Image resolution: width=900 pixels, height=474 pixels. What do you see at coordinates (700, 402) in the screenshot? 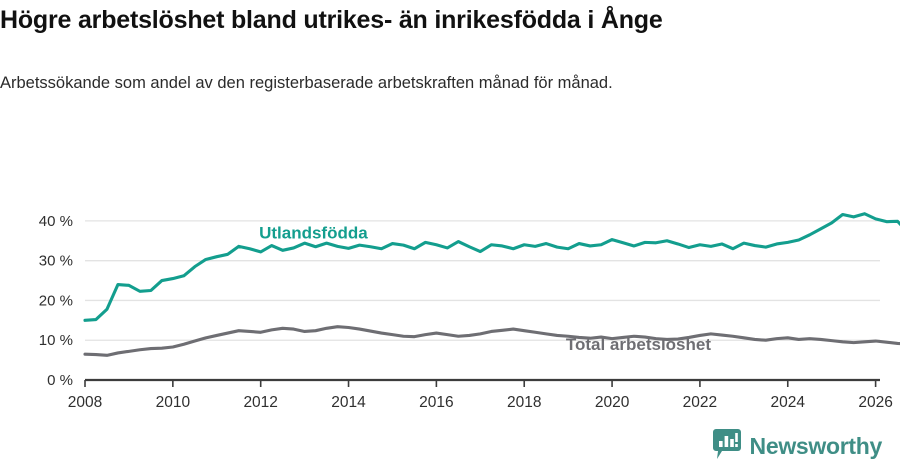
I see `x-axis-tick-label: 2022` at bounding box center [700, 402].